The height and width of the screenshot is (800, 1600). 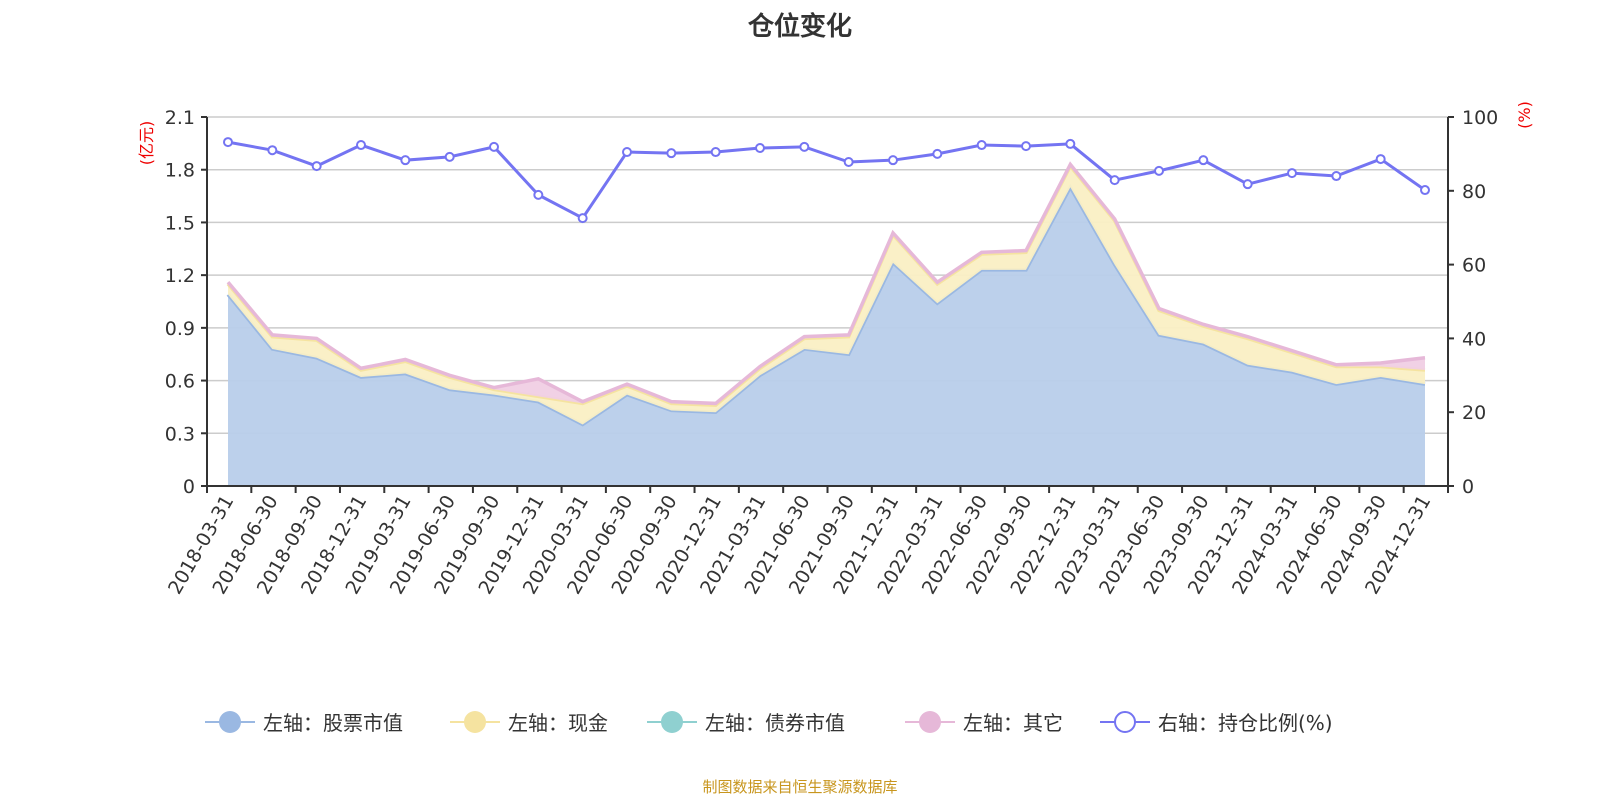 What do you see at coordinates (180, 223) in the screenshot?
I see `y-left-tick-label: 1.5` at bounding box center [180, 223].